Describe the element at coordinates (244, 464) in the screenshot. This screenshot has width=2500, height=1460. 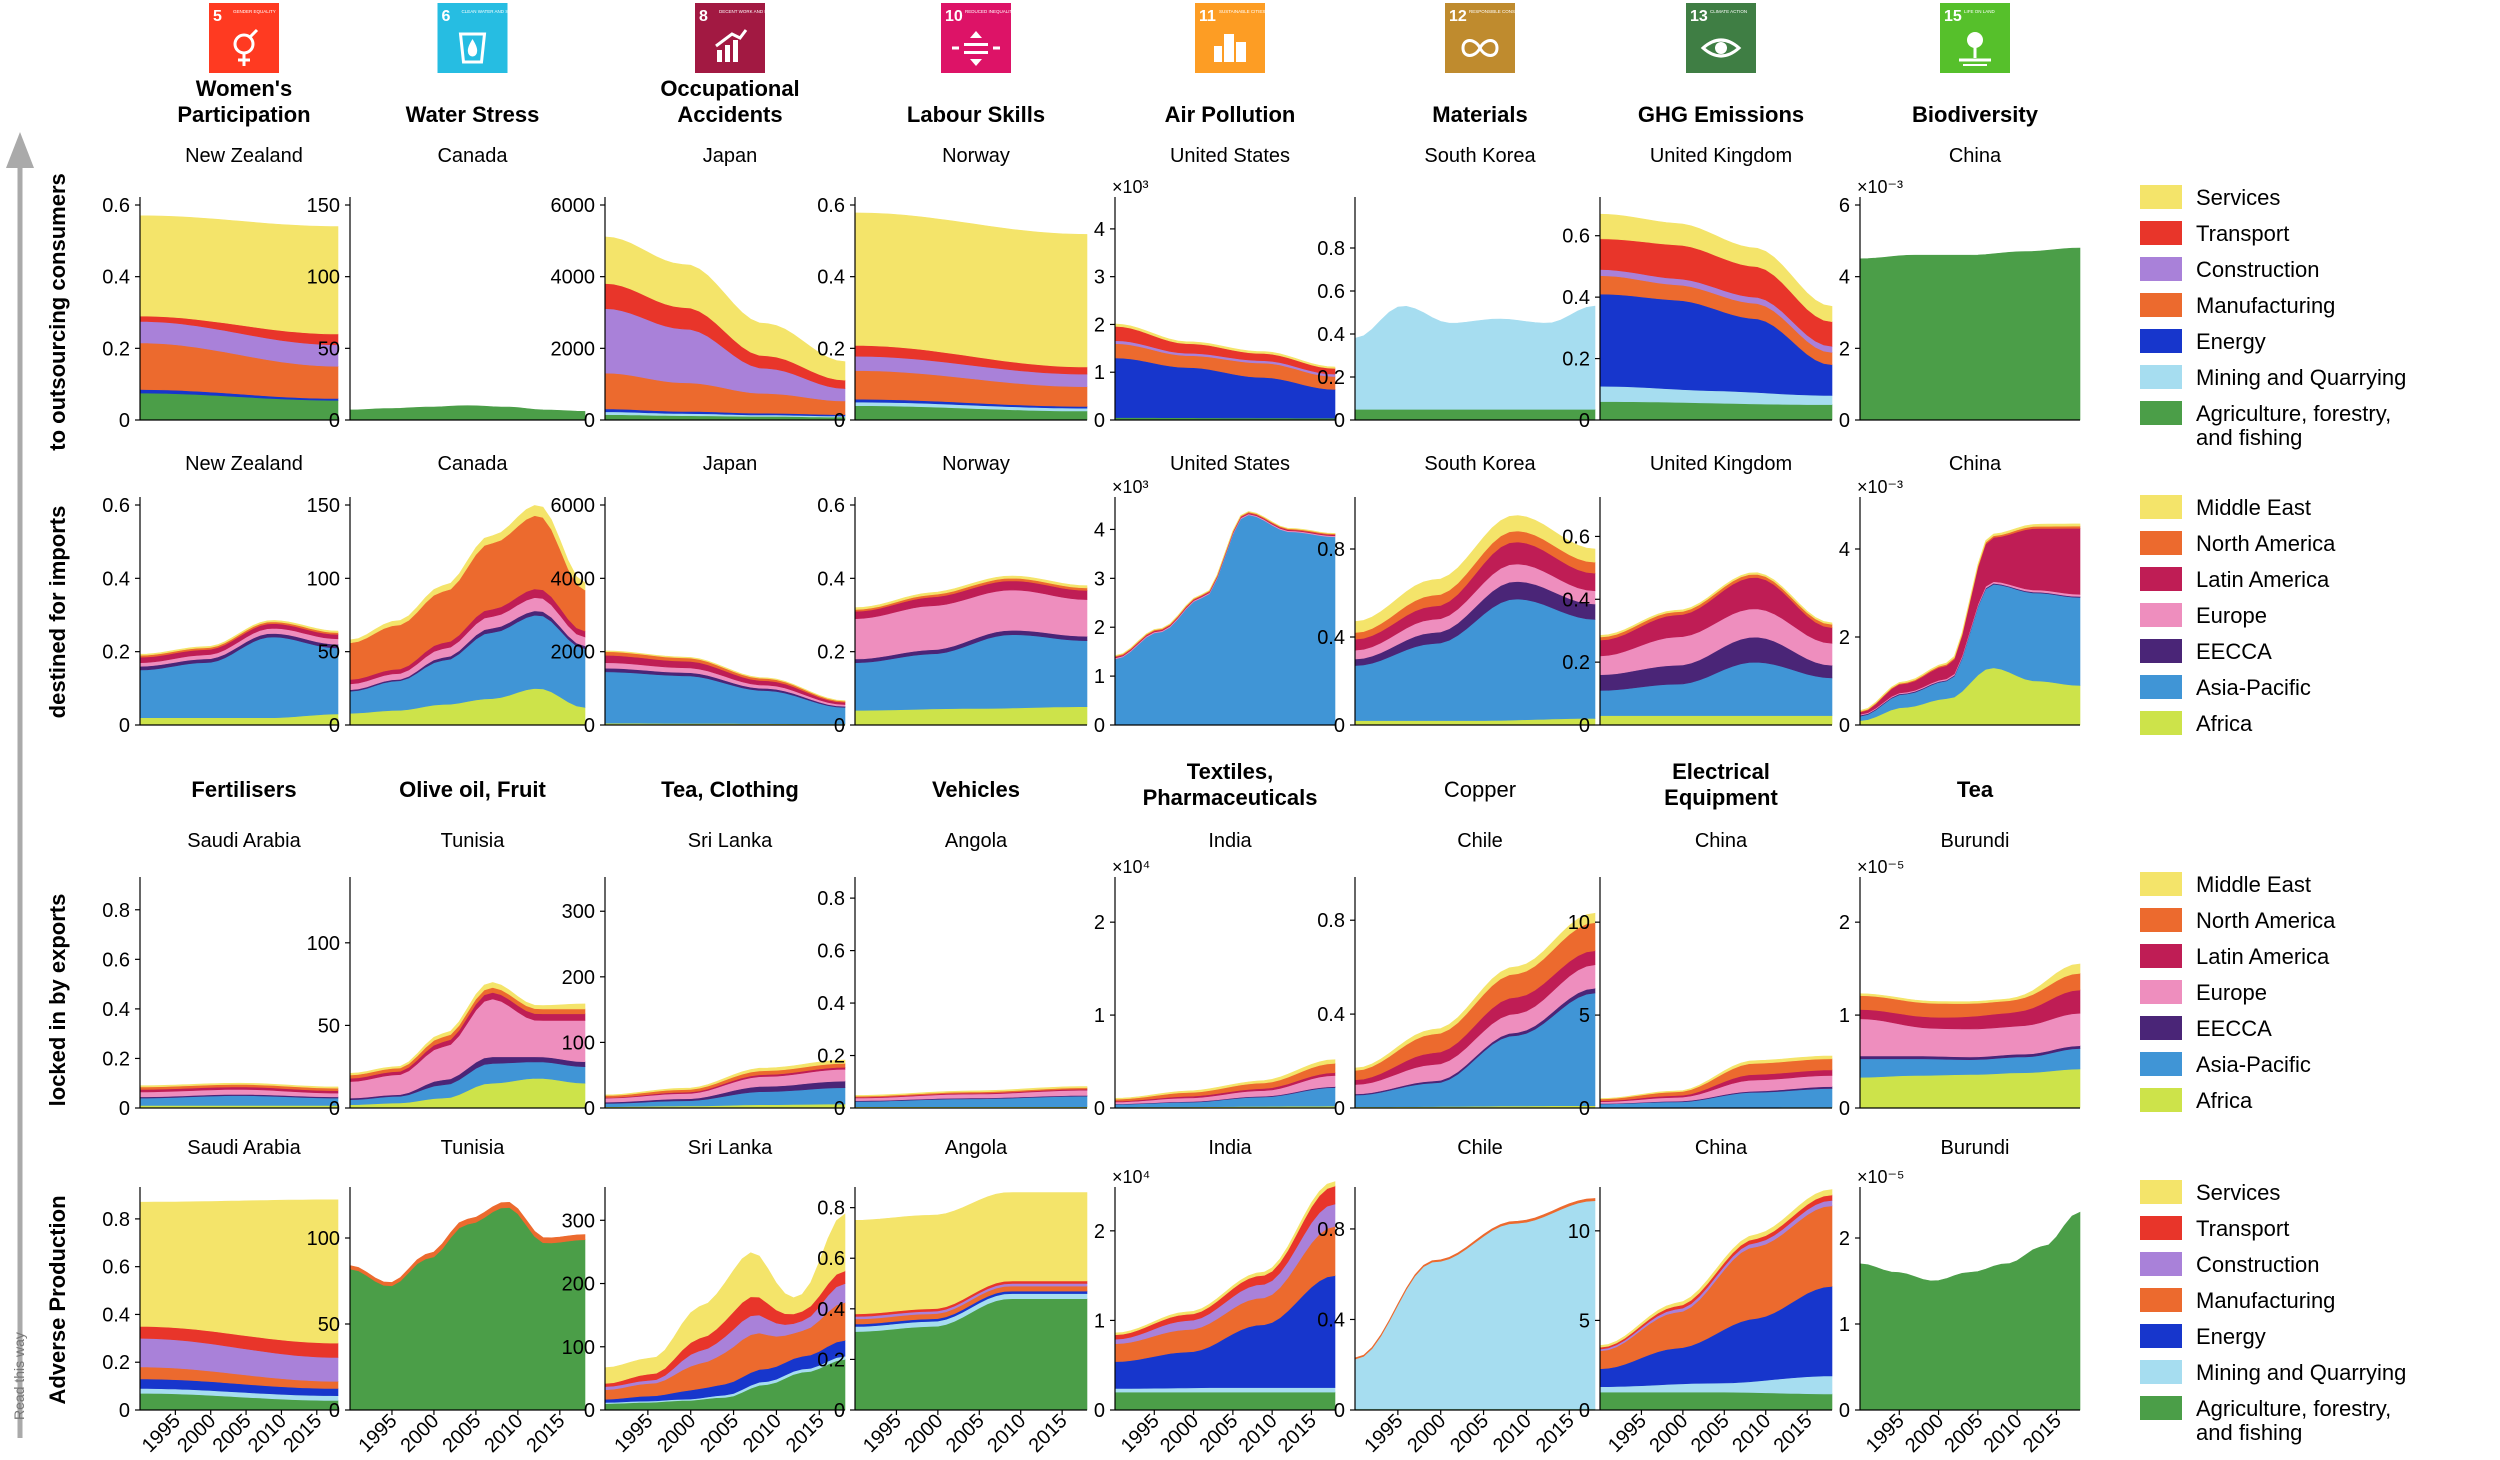
I see `country-label: New Zealand` at that location.